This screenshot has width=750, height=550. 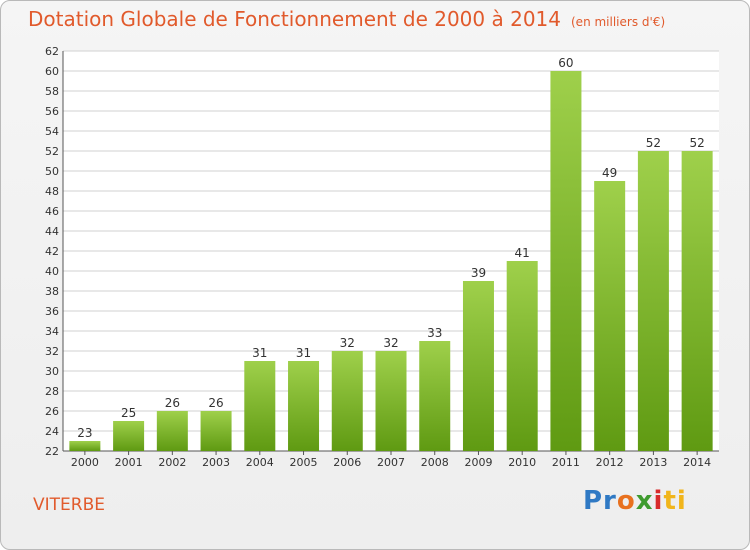 I want to click on x-tick-label: 2012, so click(x=610, y=462).